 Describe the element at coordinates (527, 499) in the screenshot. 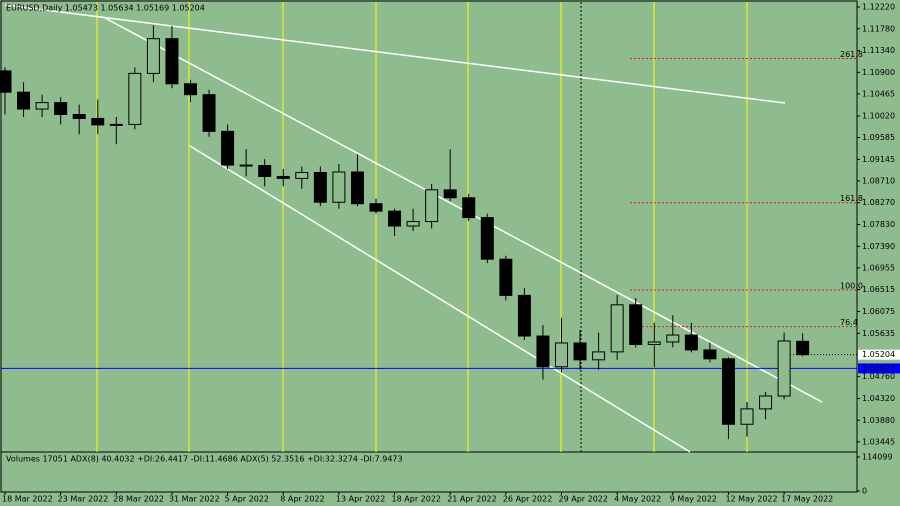

I see `x-tick-label: 26 Apr 2022` at that location.